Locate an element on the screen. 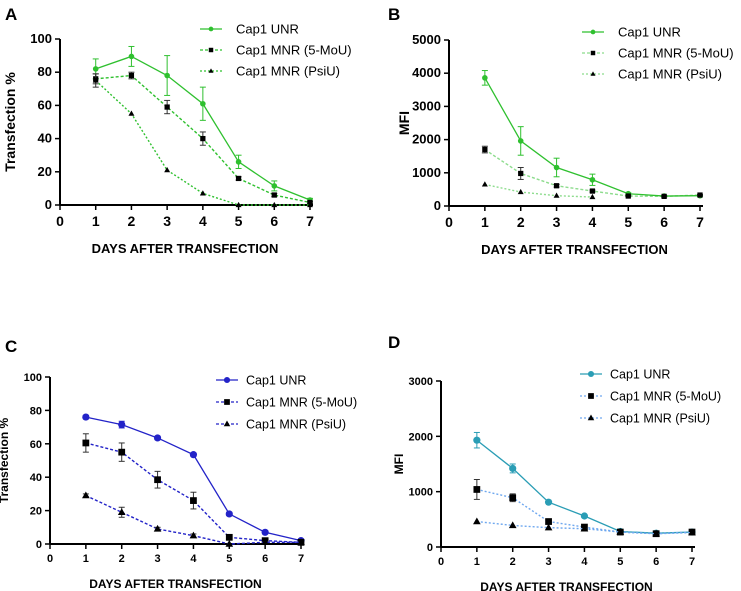 This screenshot has width=741, height=591. y-tick-label: 4000 is located at coordinates (426, 72).